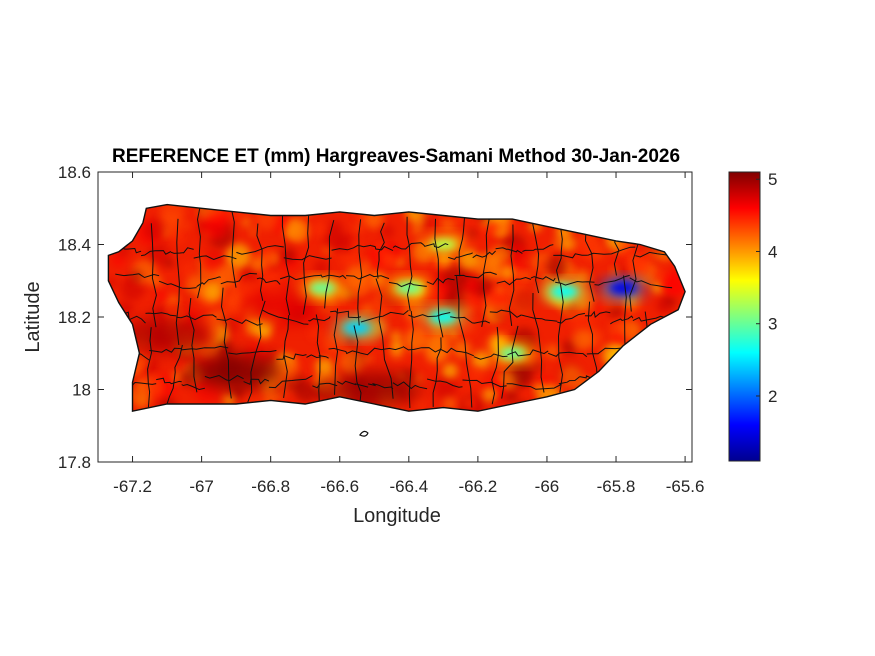  What do you see at coordinates (74, 245) in the screenshot?
I see `y-tick-label: 18.4` at bounding box center [74, 245].